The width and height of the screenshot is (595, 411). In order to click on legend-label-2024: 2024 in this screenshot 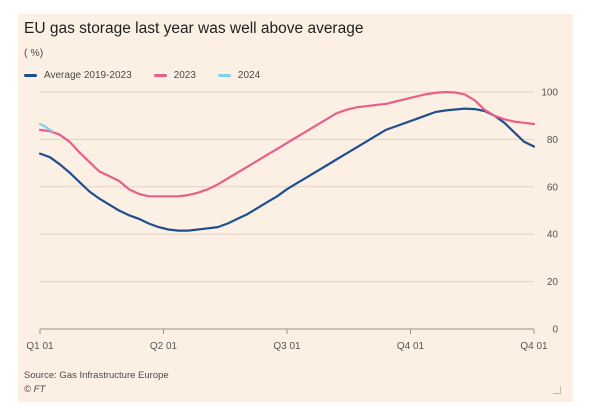, I will do `click(249, 75)`.